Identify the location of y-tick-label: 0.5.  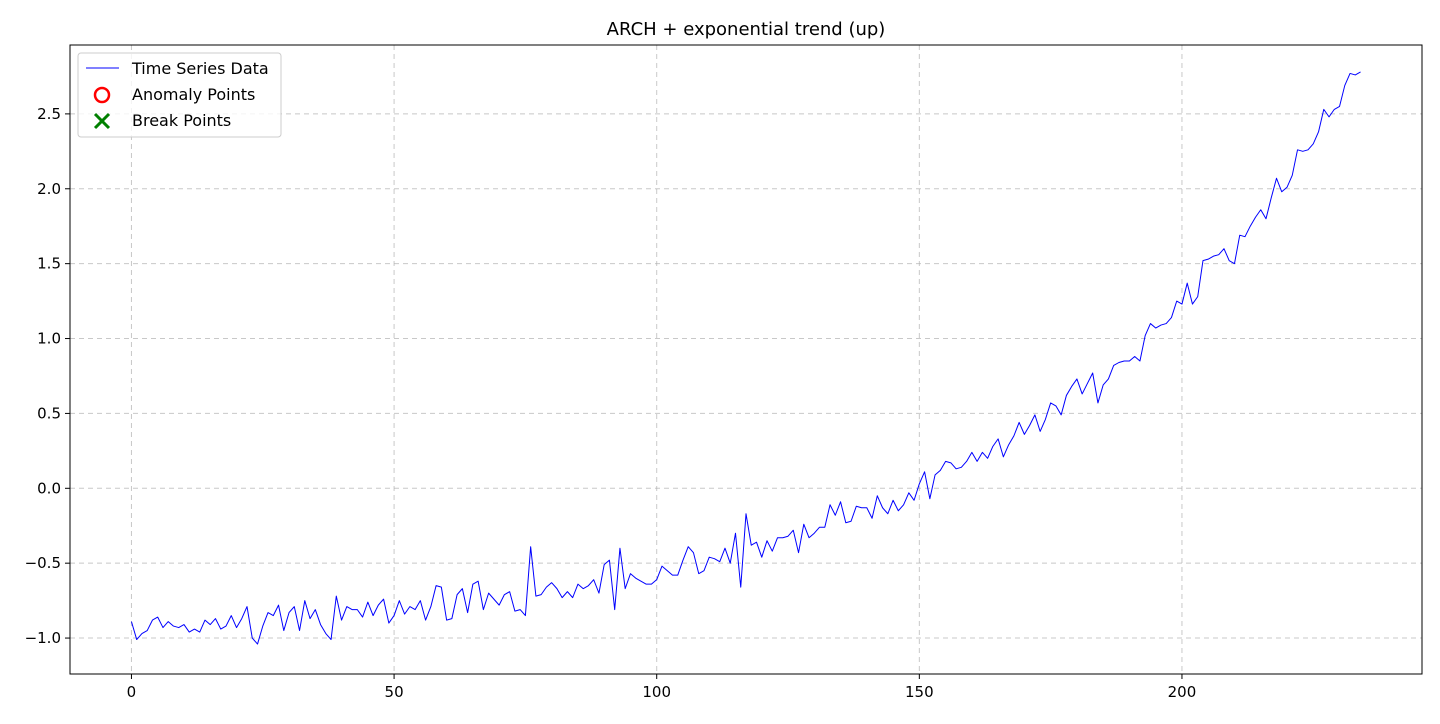
(49, 413).